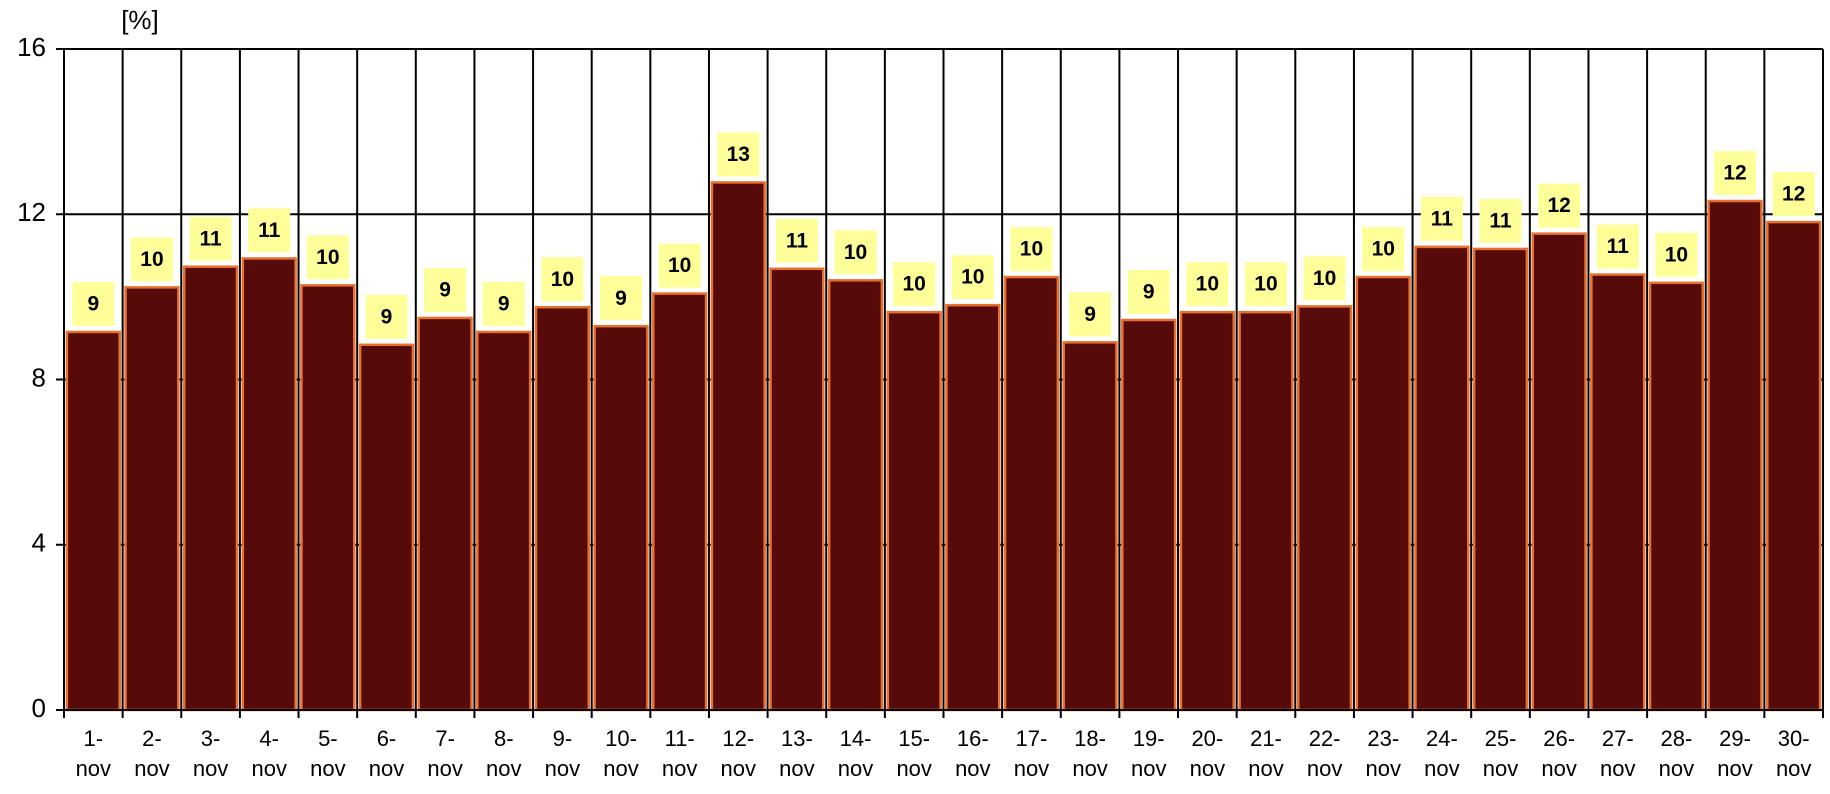 This screenshot has width=1830, height=794. I want to click on x-tick-label: 25-nov, so click(1500, 753).